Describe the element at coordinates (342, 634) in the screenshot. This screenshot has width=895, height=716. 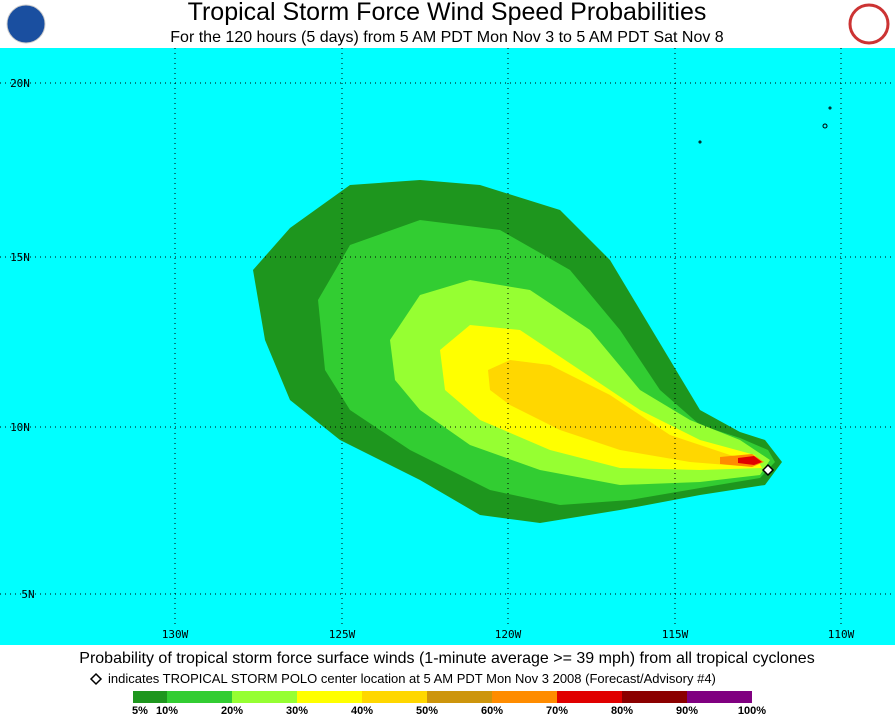
I see `lon-label: 125W` at that location.